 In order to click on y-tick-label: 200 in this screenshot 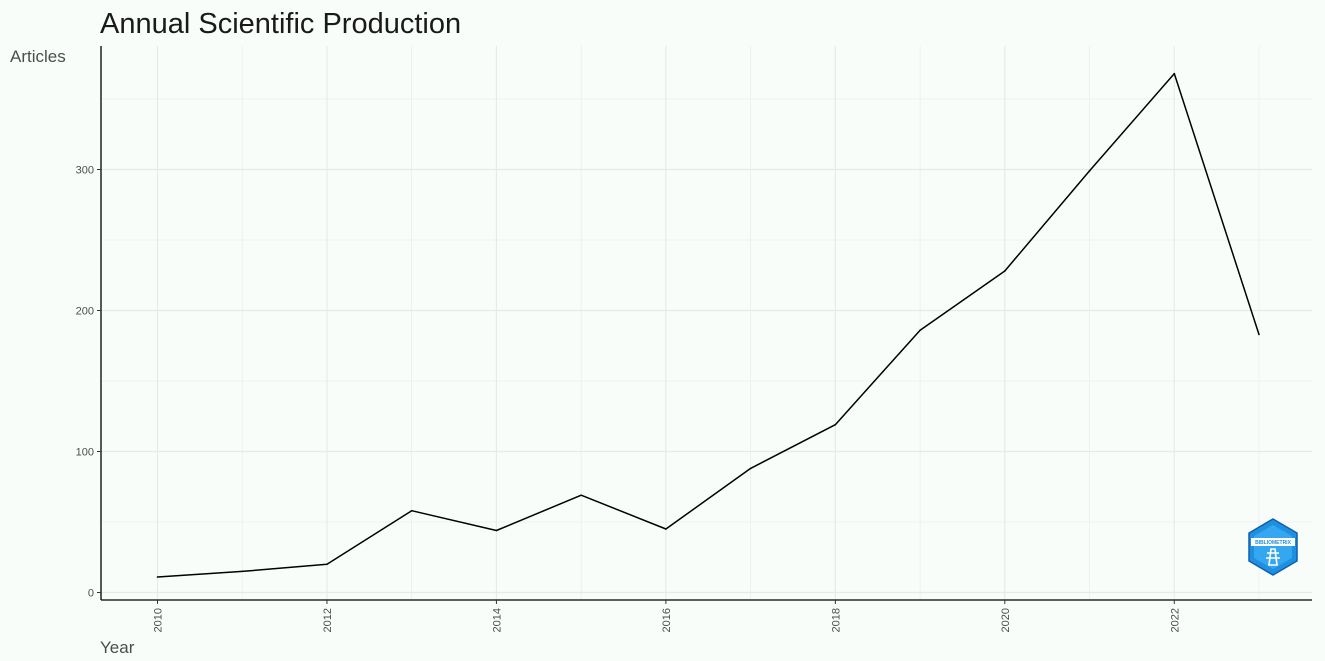, I will do `click(85, 312)`.